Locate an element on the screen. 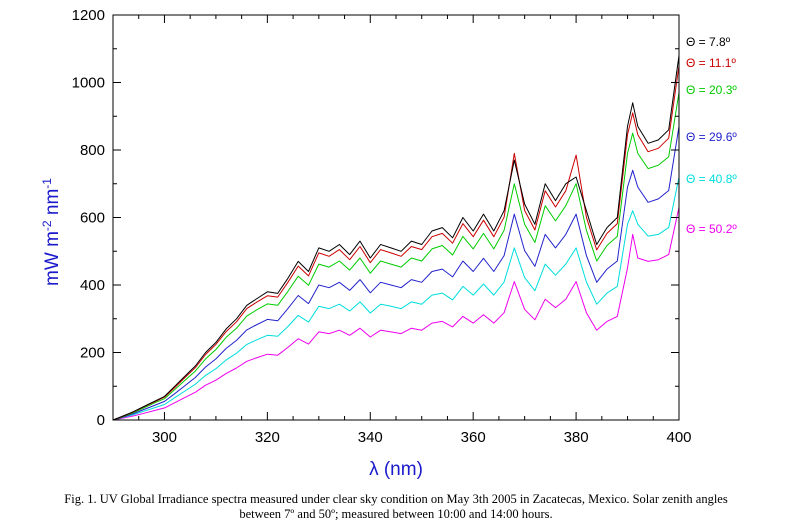 The width and height of the screenshot is (792, 526). y-tick-label: 200 is located at coordinates (92, 353).